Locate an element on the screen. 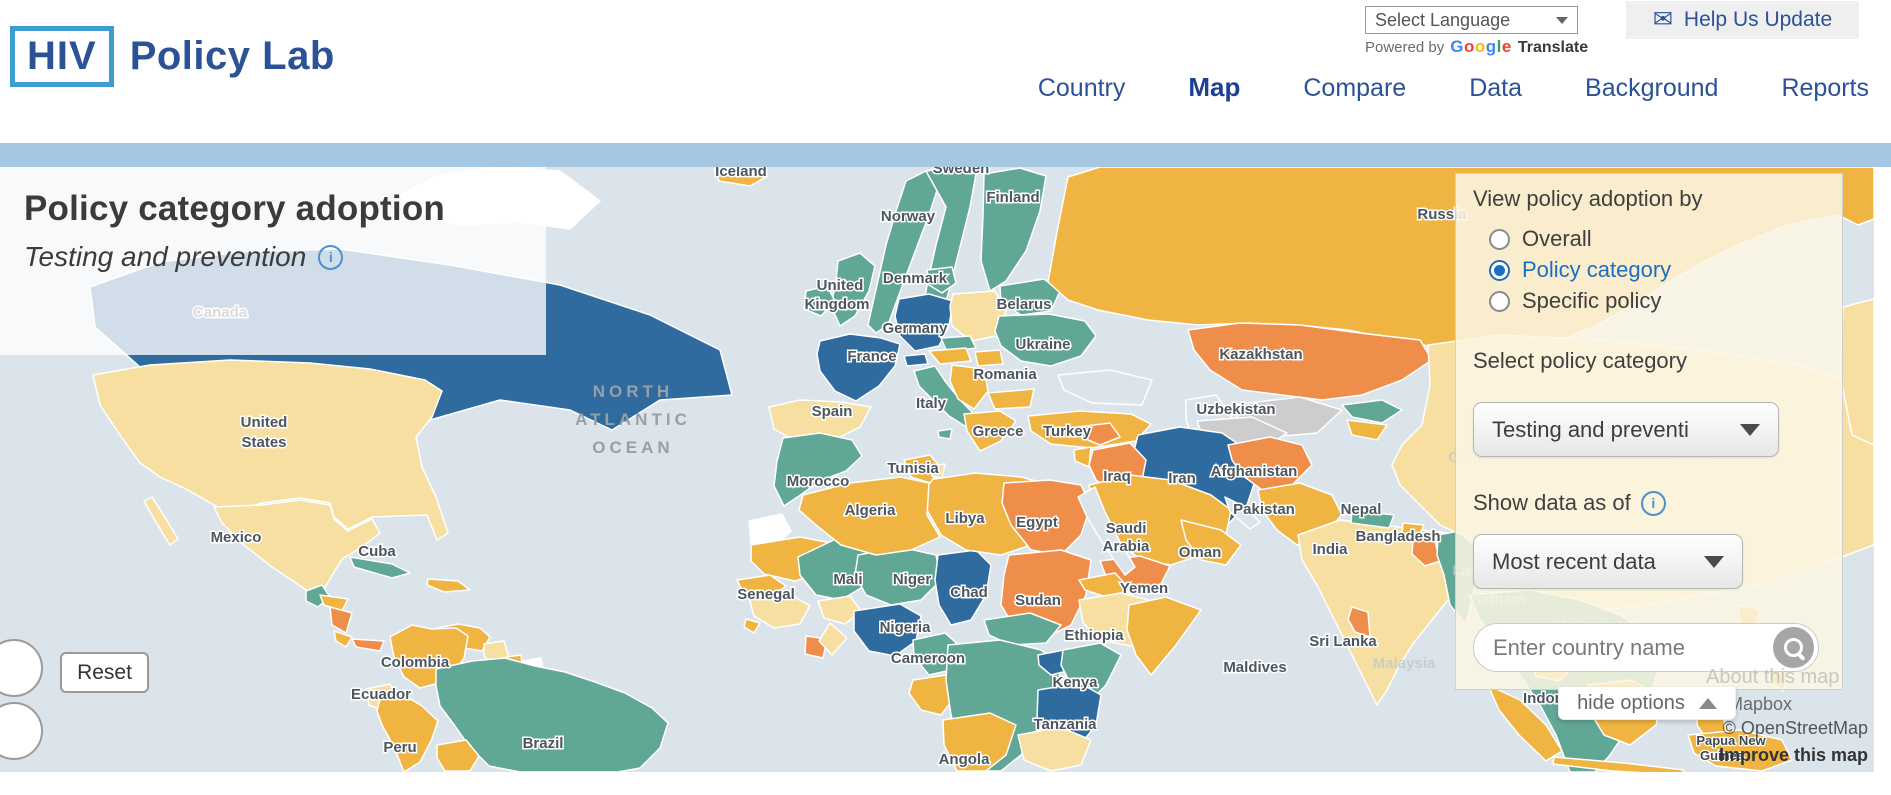  mapbox-attribution-link: Mapbox is located at coordinates (1760, 704).